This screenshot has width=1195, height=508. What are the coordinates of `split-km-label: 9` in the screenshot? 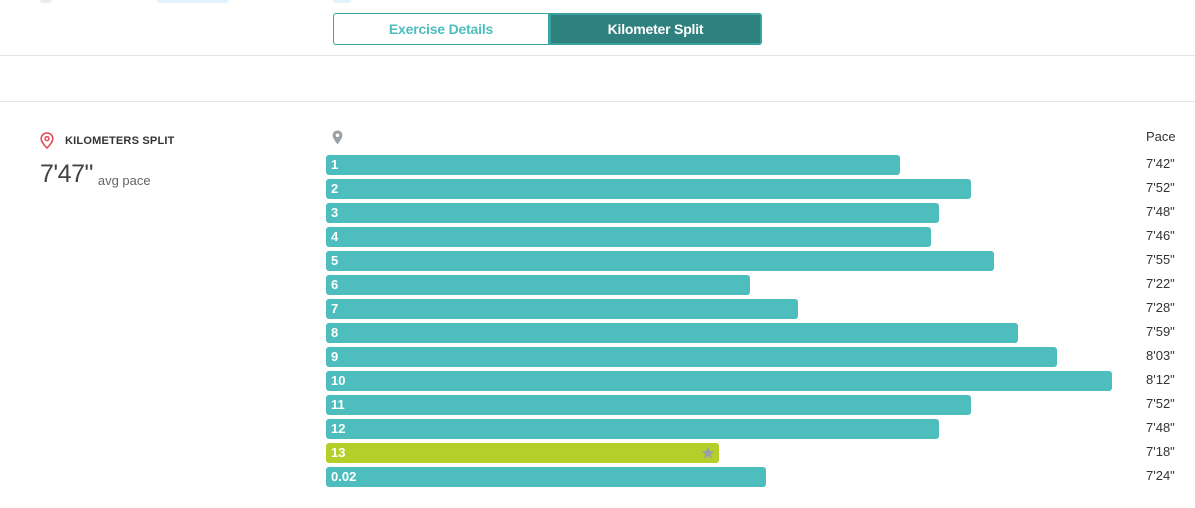 It's located at (335, 356).